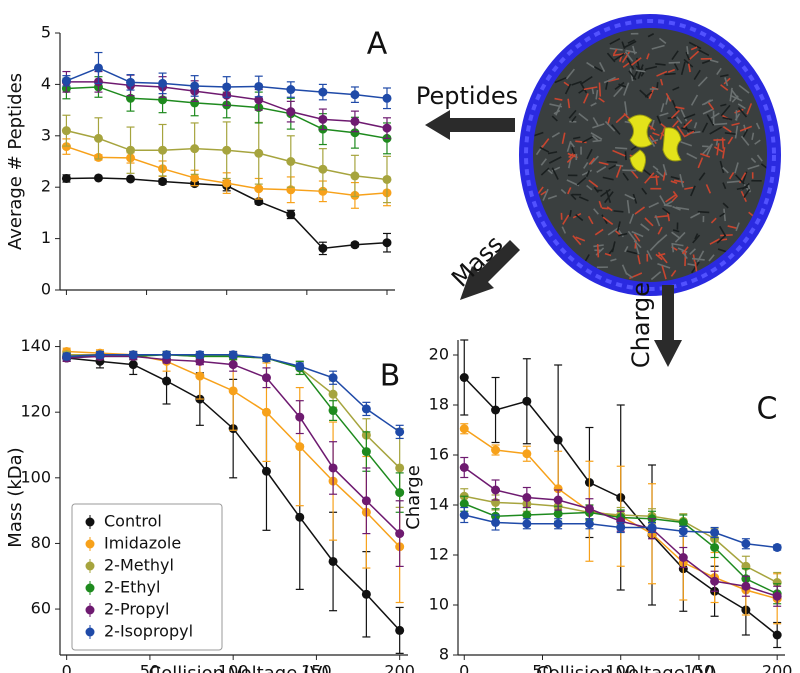  I want to click on y-tick-label: 10, so click(439, 604).